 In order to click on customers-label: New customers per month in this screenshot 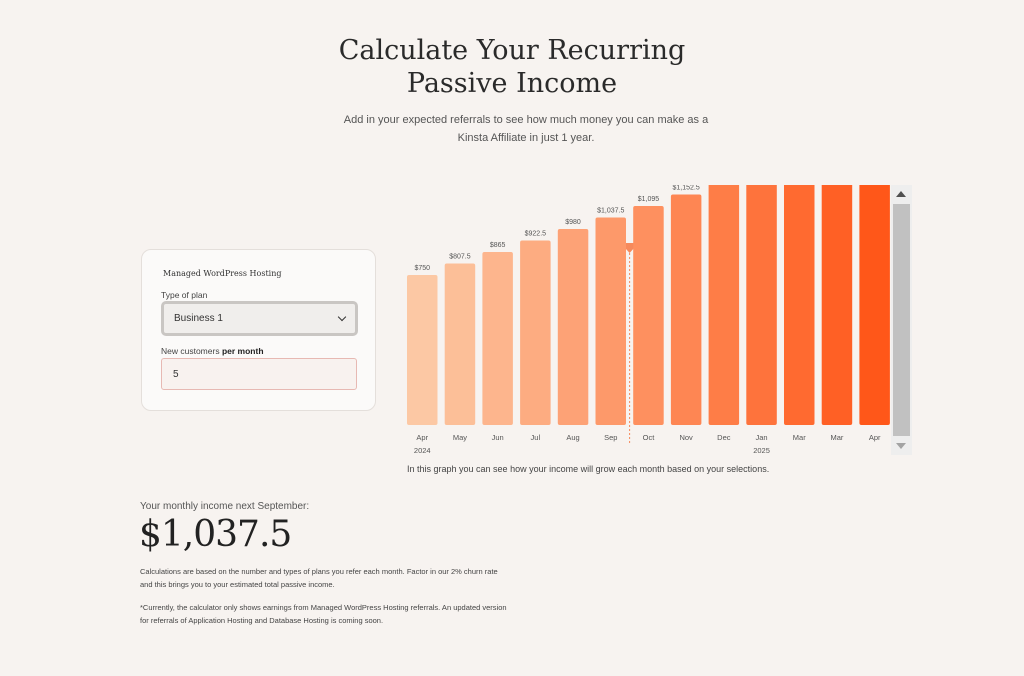, I will do `click(212, 351)`.